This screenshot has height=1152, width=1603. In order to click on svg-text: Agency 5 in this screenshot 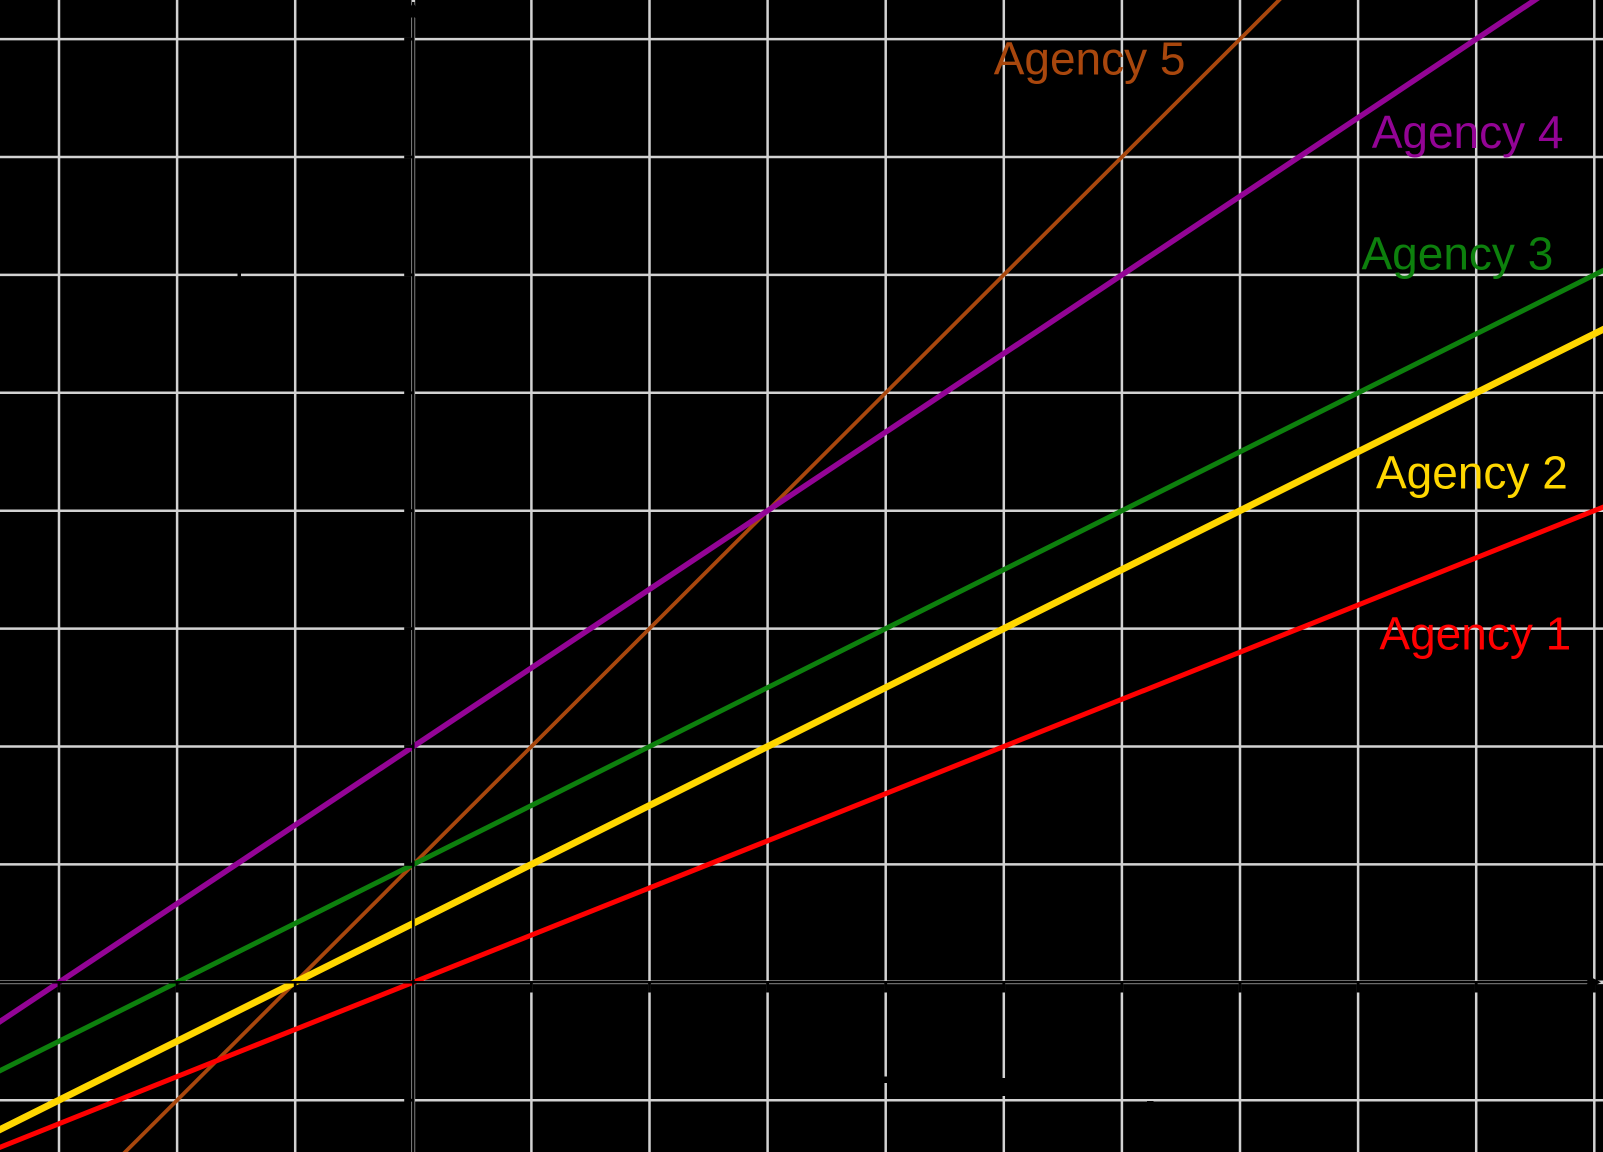, I will do `click(1090, 59)`.